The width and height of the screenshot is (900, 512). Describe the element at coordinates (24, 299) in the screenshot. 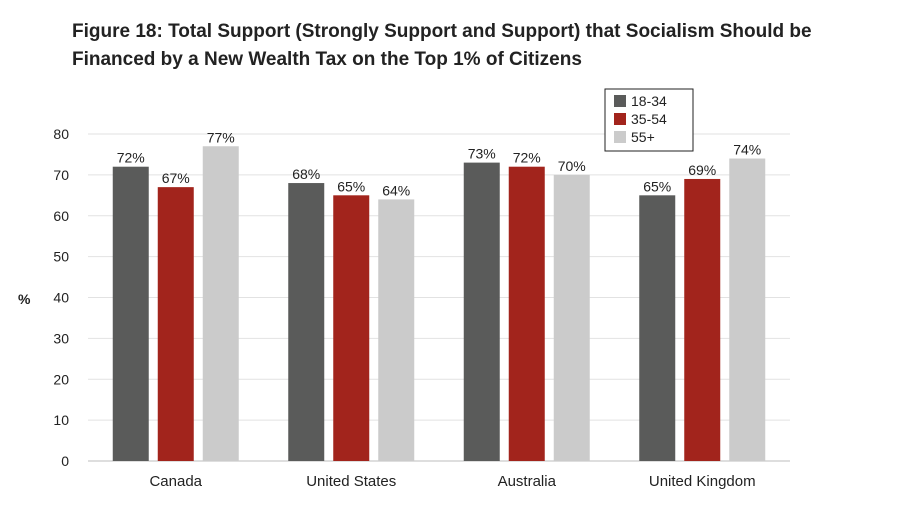

I see `y-axis-label: %` at that location.